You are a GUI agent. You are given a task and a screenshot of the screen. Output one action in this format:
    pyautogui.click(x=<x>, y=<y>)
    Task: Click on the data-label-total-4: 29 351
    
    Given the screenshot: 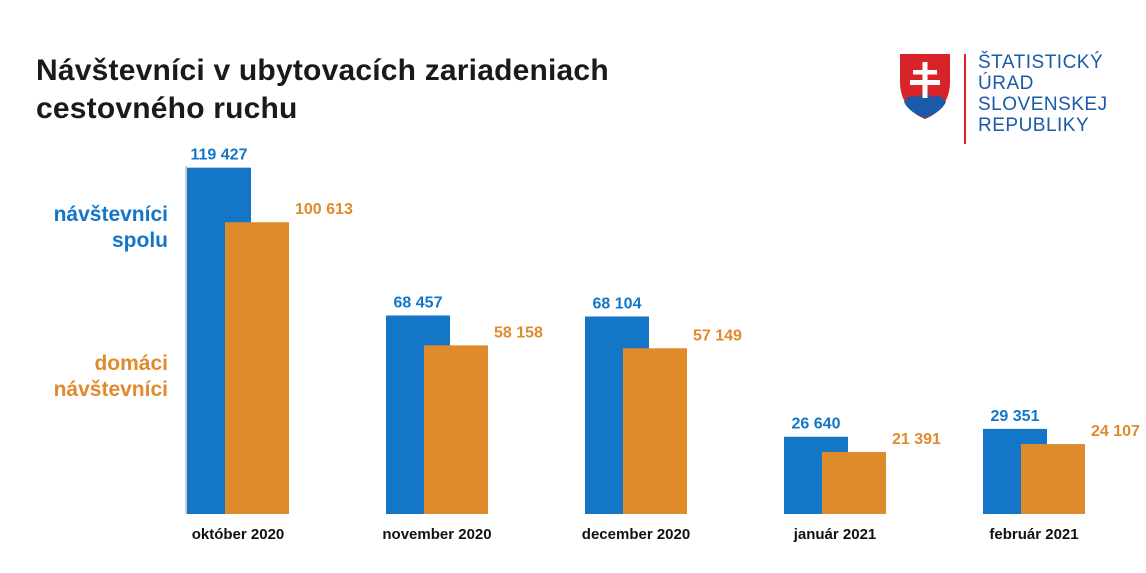 What is the action you would take?
    pyautogui.click(x=1015, y=416)
    